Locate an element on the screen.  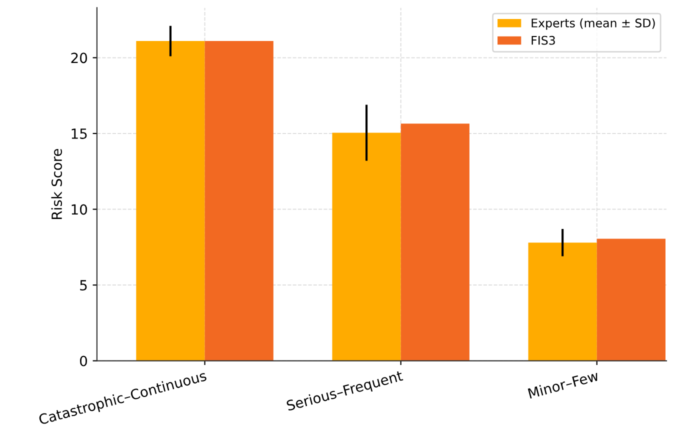
legend-label: FIS3 is located at coordinates (543, 40).